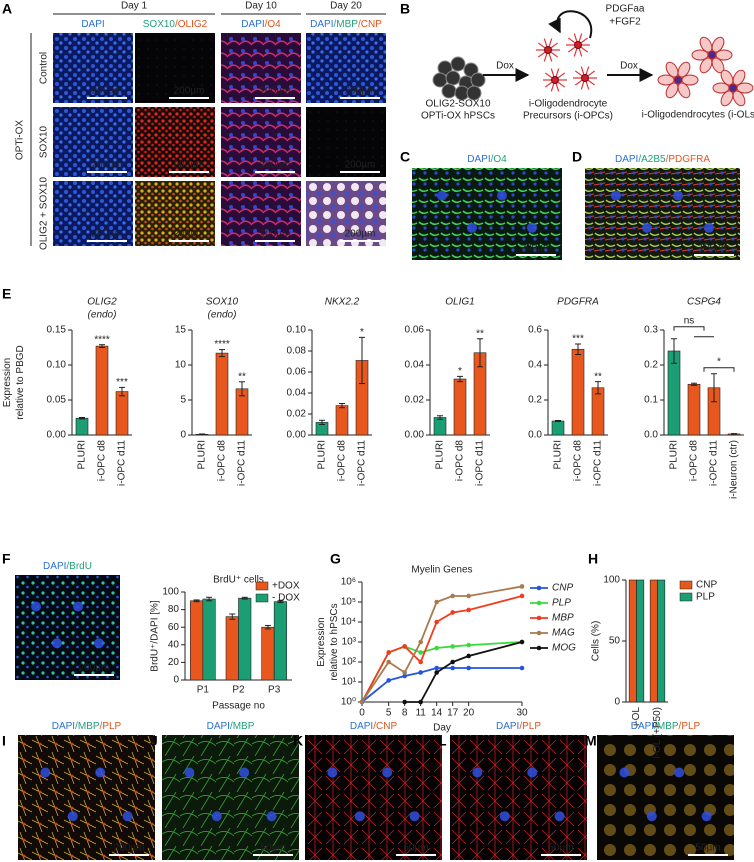 This screenshot has width=754, height=862. What do you see at coordinates (453, 713) in the screenshot?
I see `x-tick-label: 17` at bounding box center [453, 713].